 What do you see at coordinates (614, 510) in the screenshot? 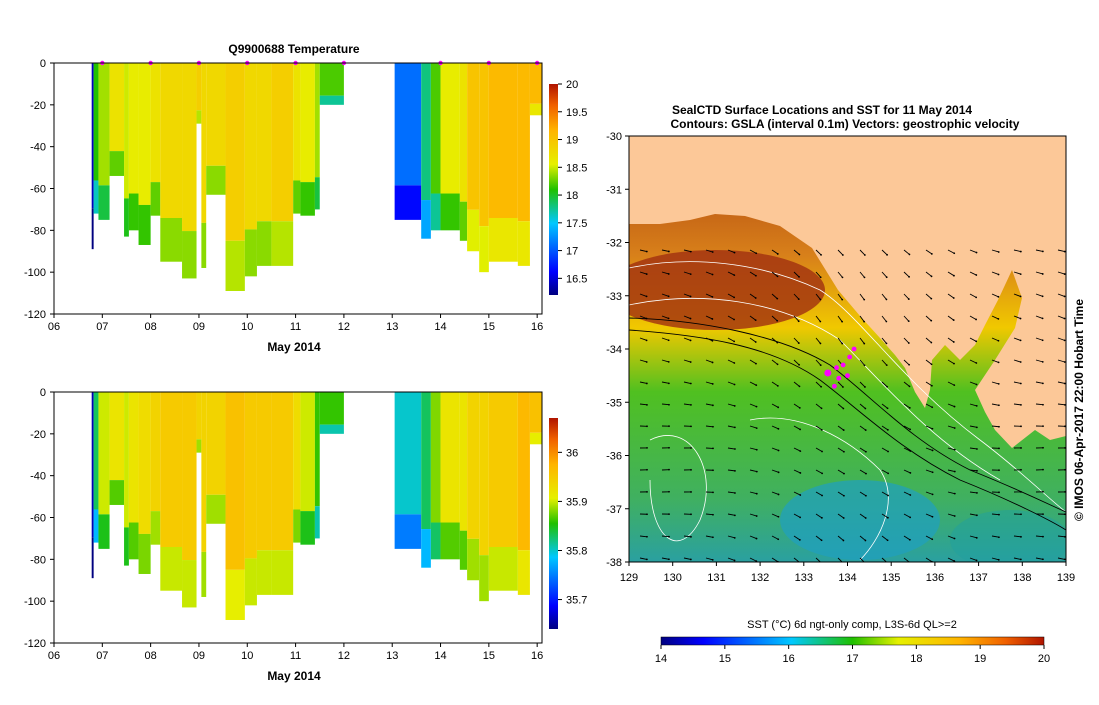
I see `map-y-tick-label: -37` at bounding box center [614, 510].